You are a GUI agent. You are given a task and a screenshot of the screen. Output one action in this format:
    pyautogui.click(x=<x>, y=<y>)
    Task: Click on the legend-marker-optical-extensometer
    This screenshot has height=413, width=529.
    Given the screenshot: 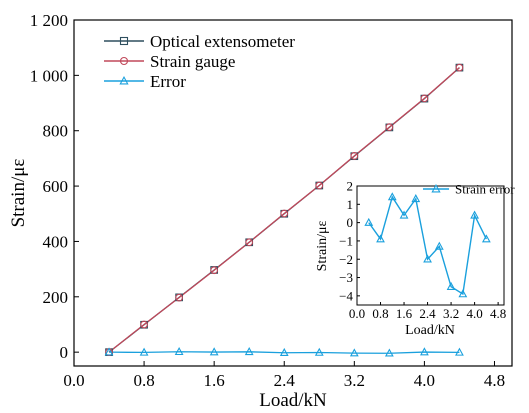 What is the action you would take?
    pyautogui.click(x=124, y=41)
    